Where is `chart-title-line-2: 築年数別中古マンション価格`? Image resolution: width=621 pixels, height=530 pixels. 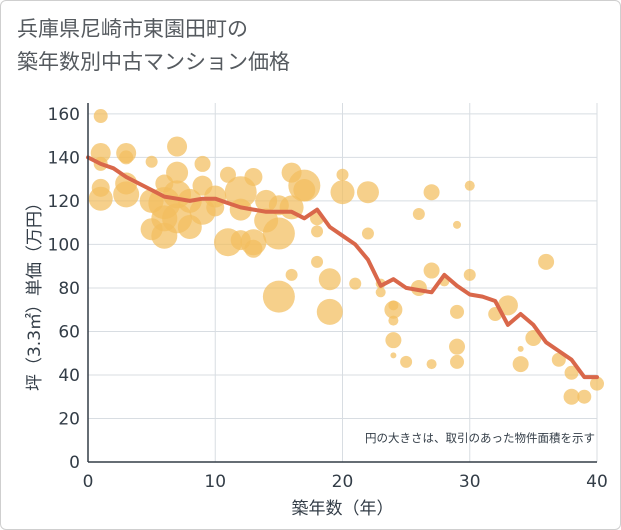
chart-title-line-2: 築年数別中古マンション価格 is located at coordinates (153, 62).